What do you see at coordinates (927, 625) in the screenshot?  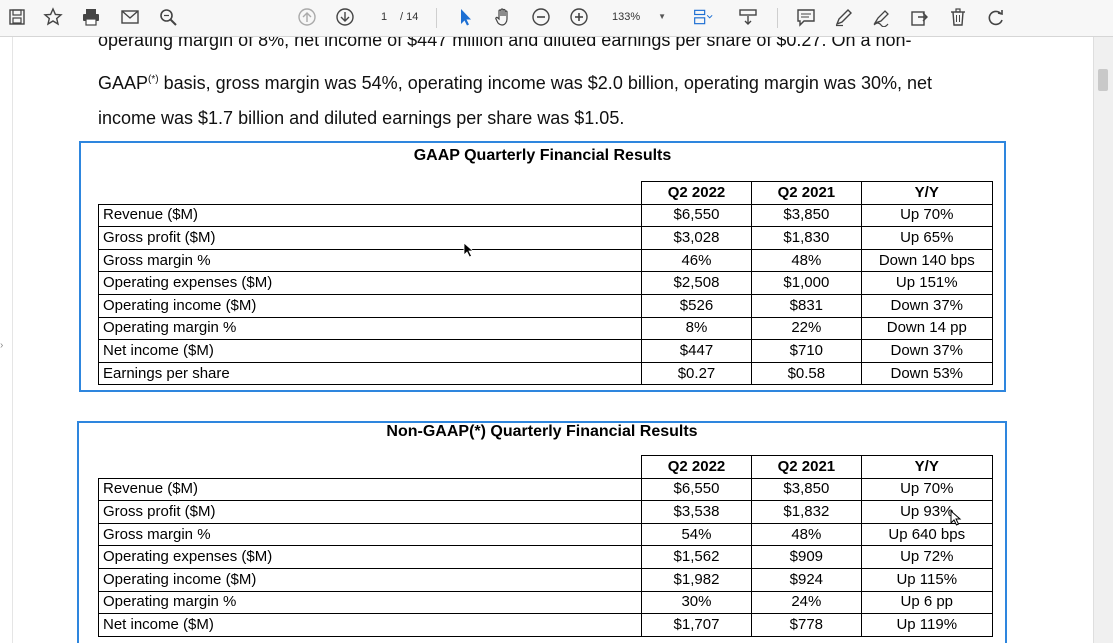 I see `nongaap-cell-value: Up 119%` at bounding box center [927, 625].